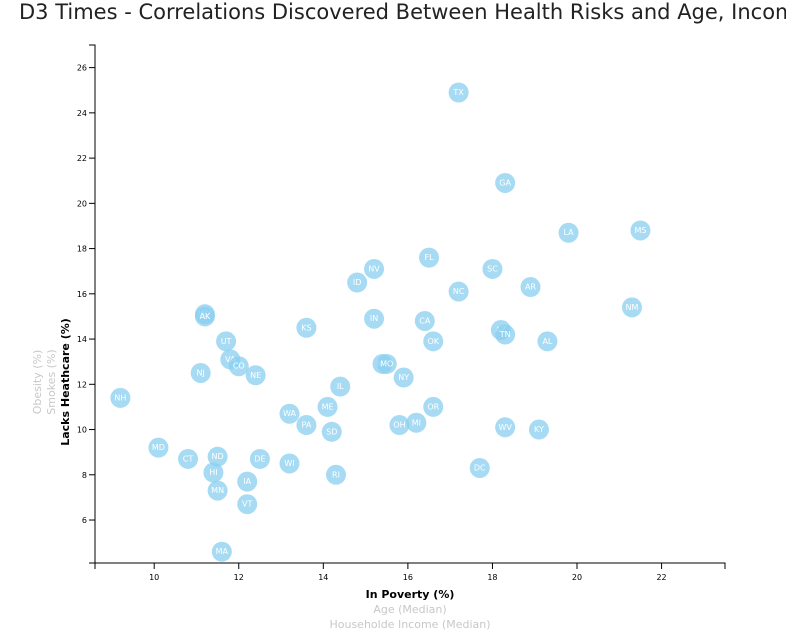  I want to click on data-point-label: WV, so click(505, 427).